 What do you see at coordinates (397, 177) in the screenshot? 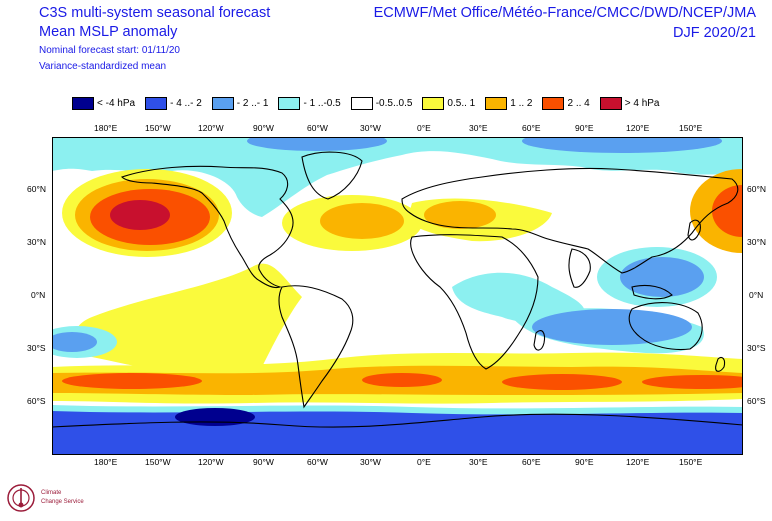
I see `anomaly-region-arctic` at bounding box center [397, 177].